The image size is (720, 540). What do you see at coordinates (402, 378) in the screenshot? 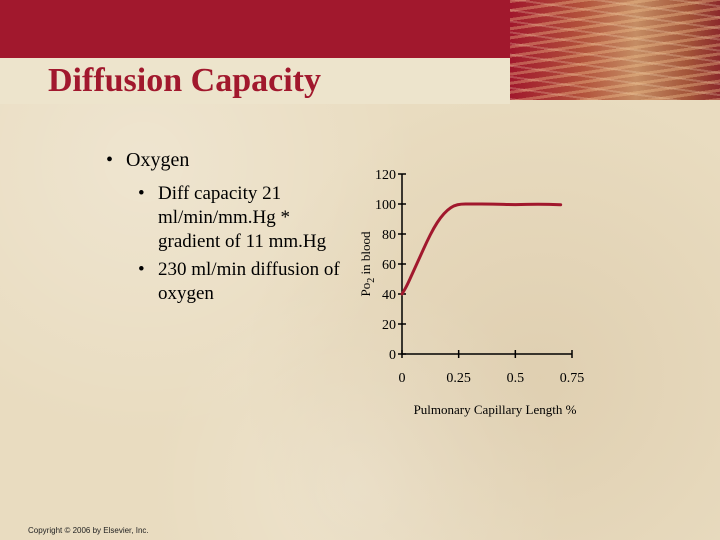
I see `x-tick-label: 0` at bounding box center [402, 378].